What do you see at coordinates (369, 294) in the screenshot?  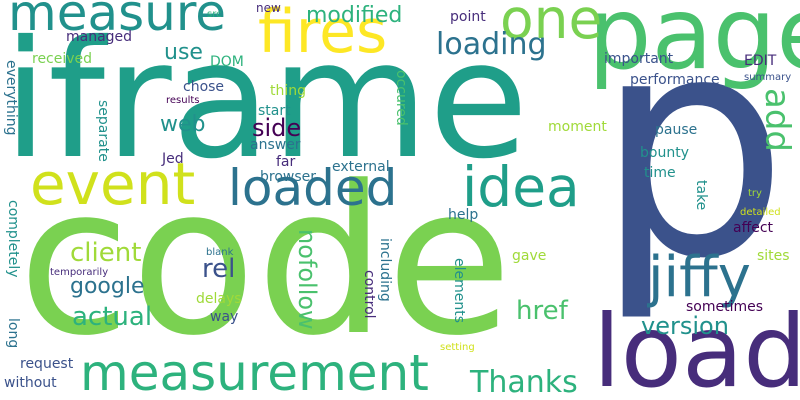 I see `word-control: control` at bounding box center [369, 294].